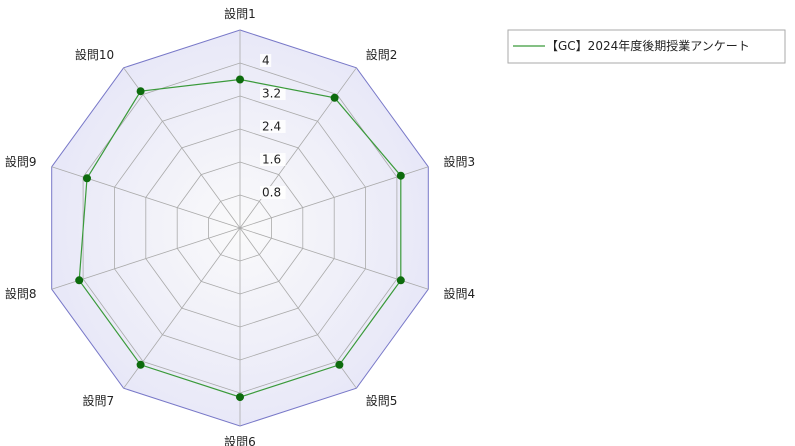 This screenshot has height=446, width=795. Describe the element at coordinates (382, 400) in the screenshot. I see `axis-label-5: 設問5` at that location.